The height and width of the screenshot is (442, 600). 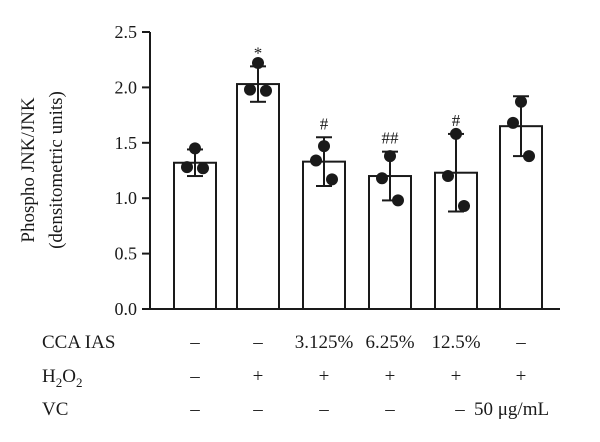 What do you see at coordinates (126, 198) in the screenshot?
I see `y-tick-label: 1.0` at bounding box center [126, 198].